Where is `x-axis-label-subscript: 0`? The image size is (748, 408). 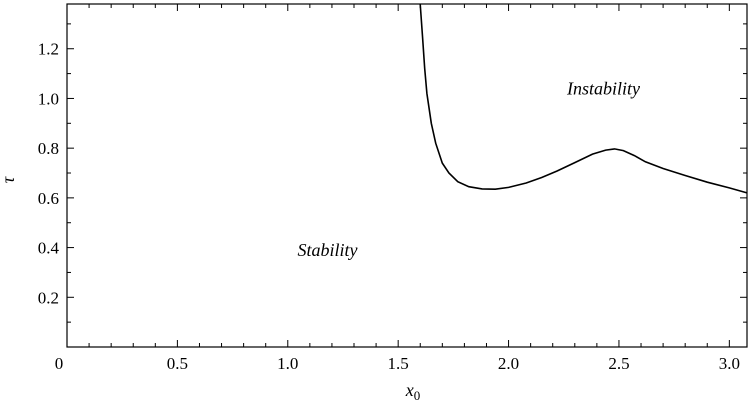
x-axis-label-subscript: 0 is located at coordinates (417, 395).